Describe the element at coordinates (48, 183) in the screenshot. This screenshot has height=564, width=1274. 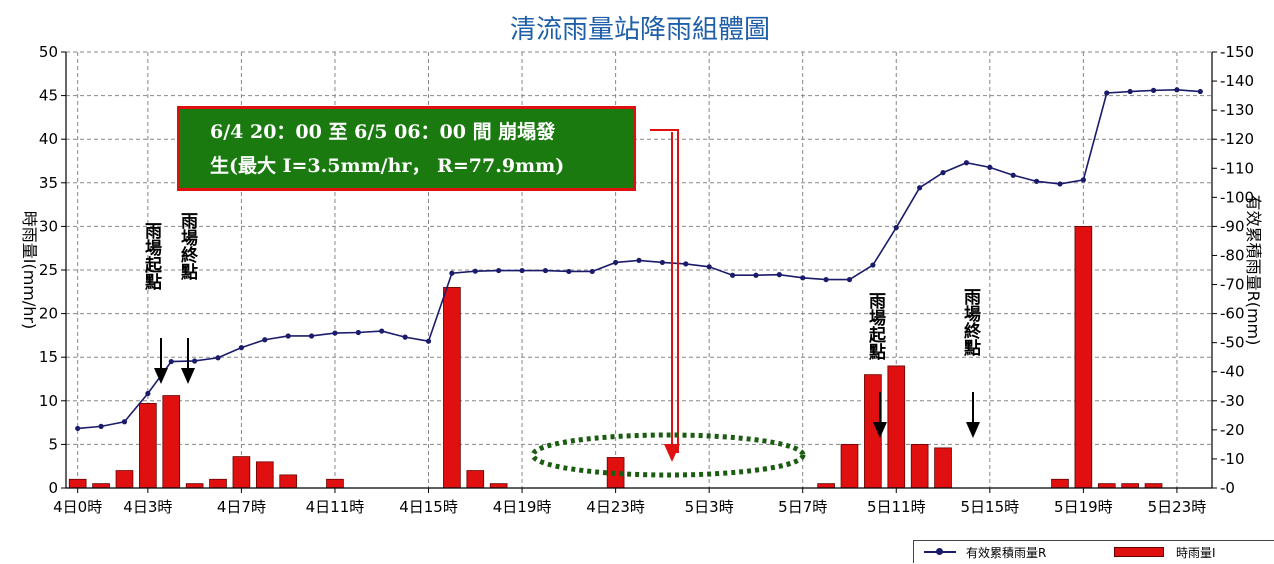
I see `left-tick-label: 35` at that location.